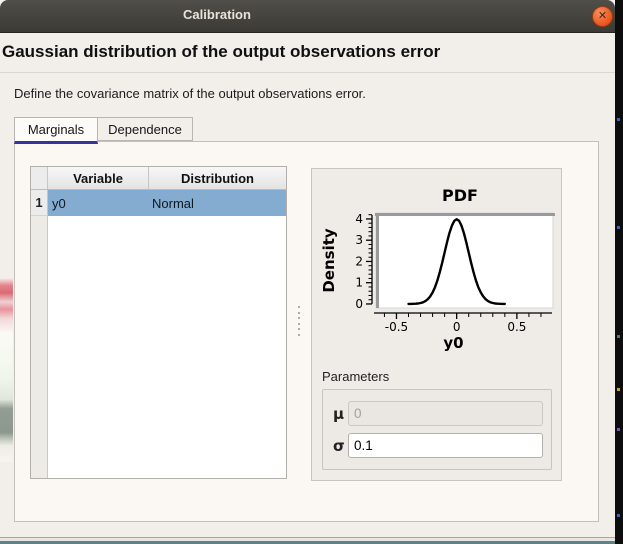 The width and height of the screenshot is (623, 544). What do you see at coordinates (460, 195) in the screenshot?
I see `svg-text: PDF` at bounding box center [460, 195].